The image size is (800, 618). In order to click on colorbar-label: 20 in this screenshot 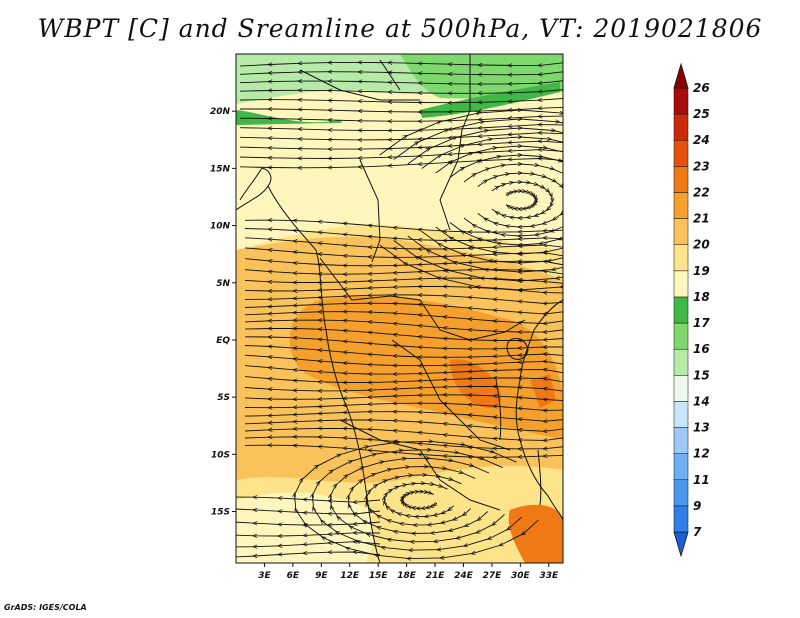, I will do `click(701, 245)`.